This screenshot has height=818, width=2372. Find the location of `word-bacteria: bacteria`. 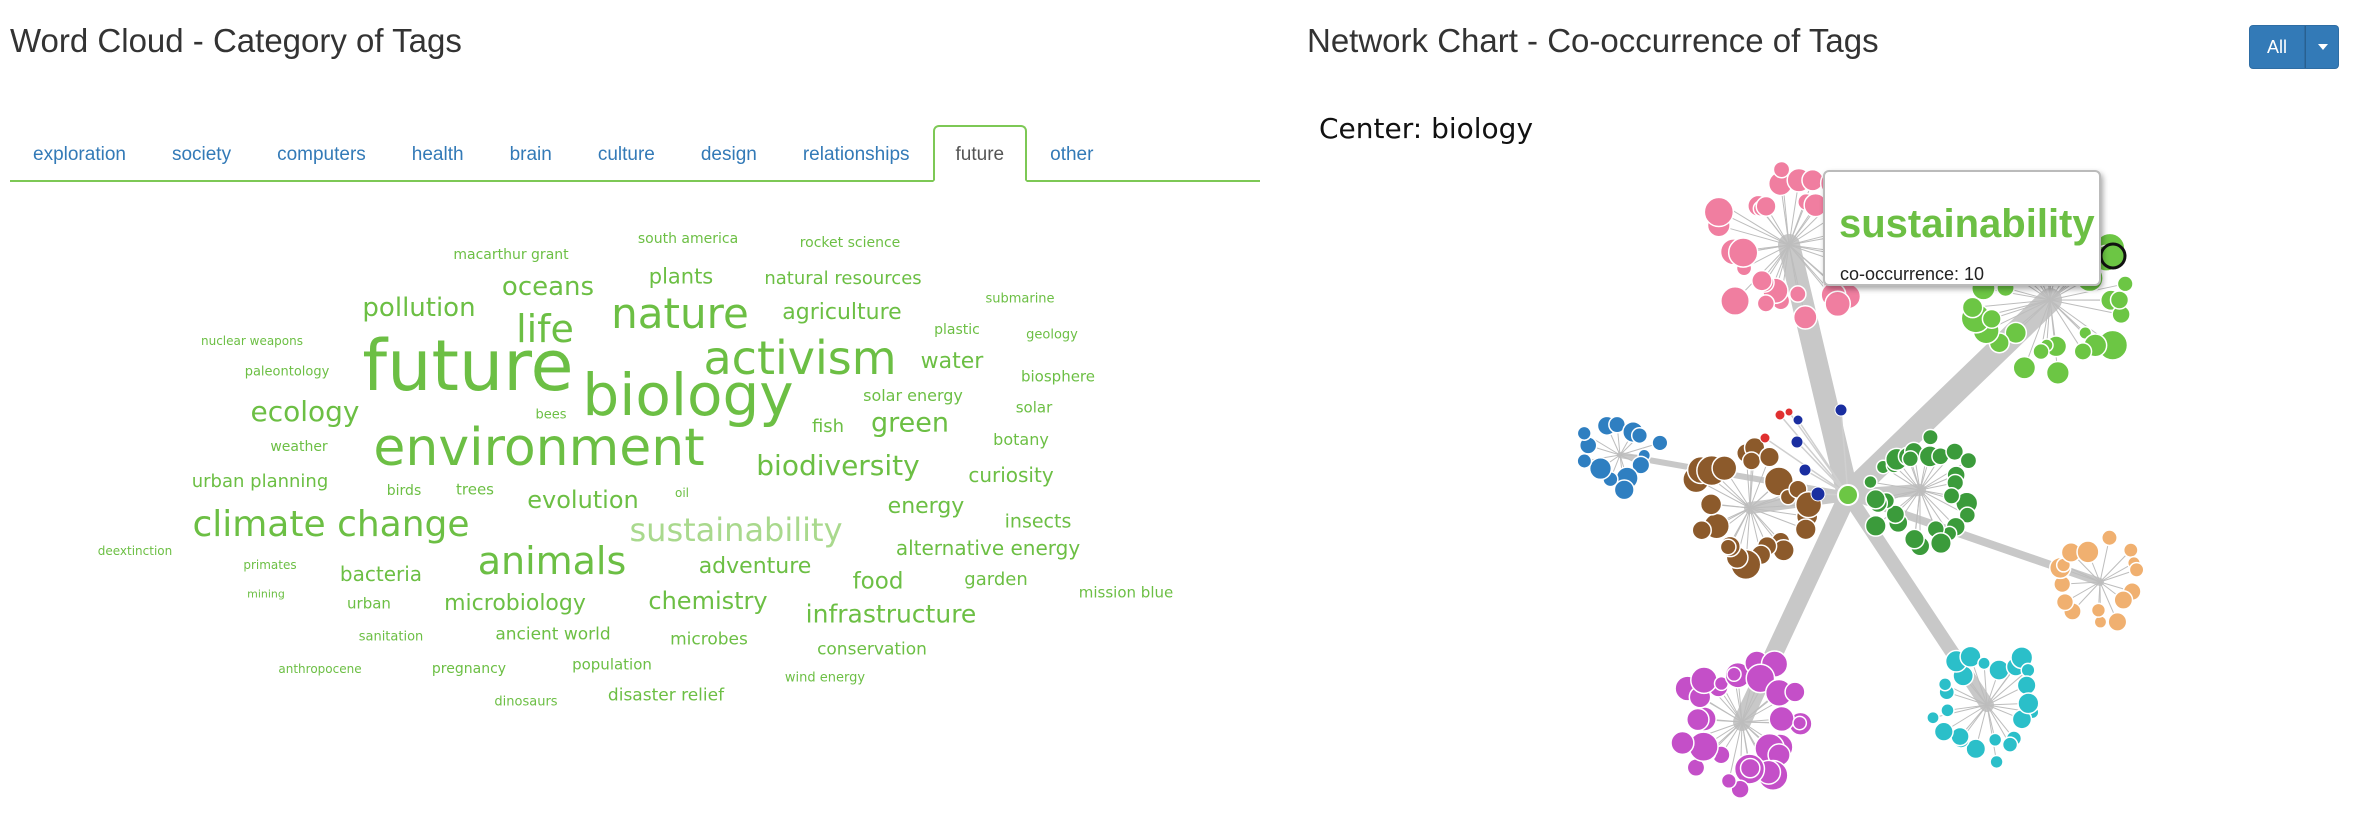

word-bacteria: bacteria is located at coordinates (381, 574).